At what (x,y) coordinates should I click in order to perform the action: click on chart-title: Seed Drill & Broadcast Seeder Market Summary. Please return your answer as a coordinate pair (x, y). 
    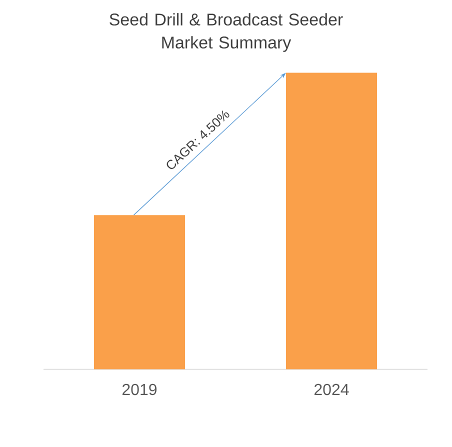
    Looking at the image, I should click on (226, 32).